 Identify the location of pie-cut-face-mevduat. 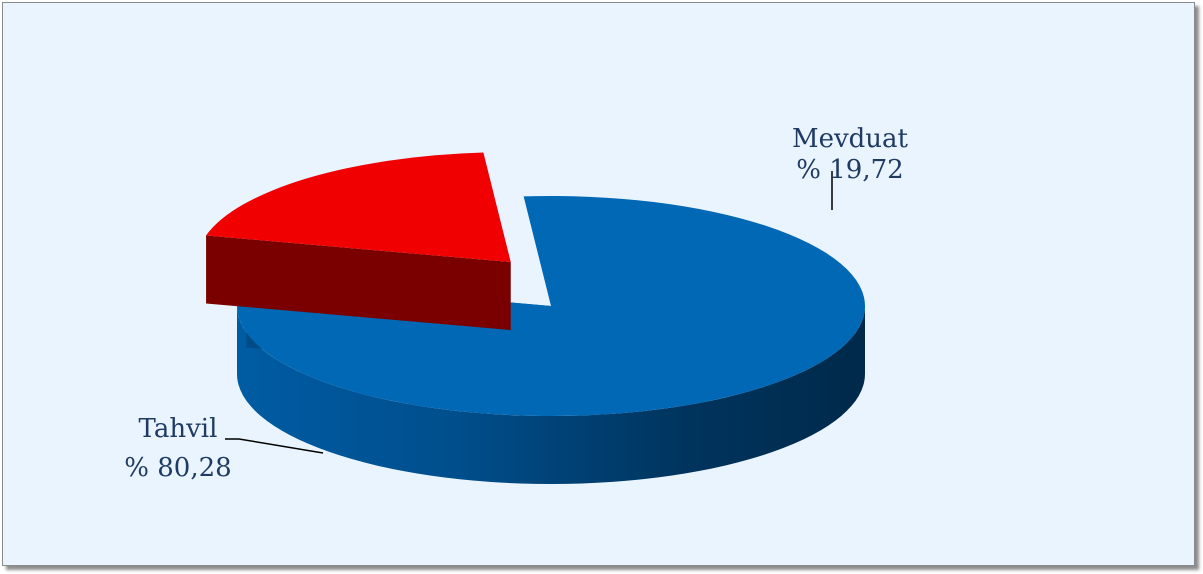
(358, 283).